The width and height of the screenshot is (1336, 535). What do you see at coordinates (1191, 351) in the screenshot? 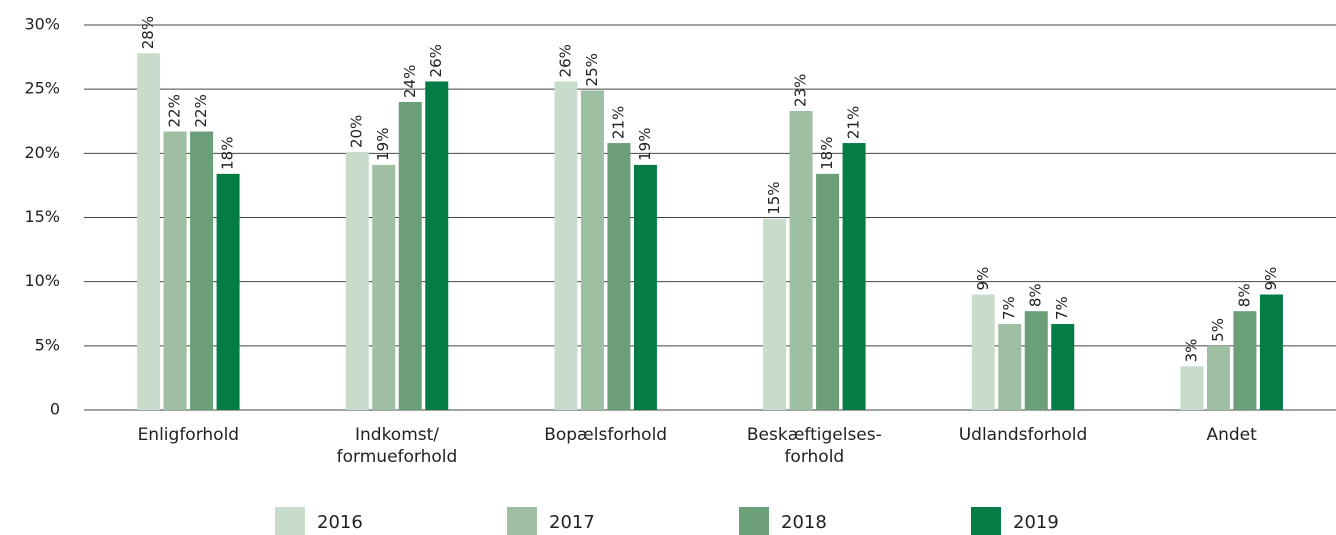
I see `data-label: 3%` at bounding box center [1191, 351].